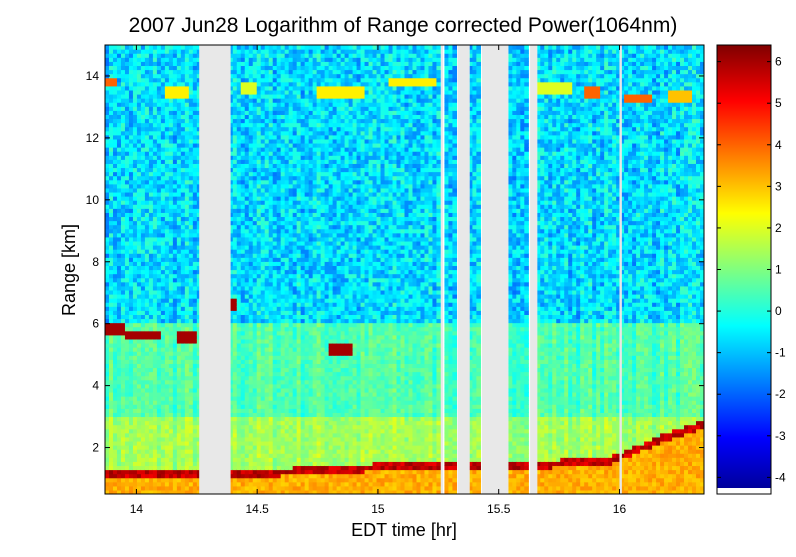 The image size is (796, 557). Describe the element at coordinates (780, 394) in the screenshot. I see `colorbar-tick-label-2: -2` at that location.